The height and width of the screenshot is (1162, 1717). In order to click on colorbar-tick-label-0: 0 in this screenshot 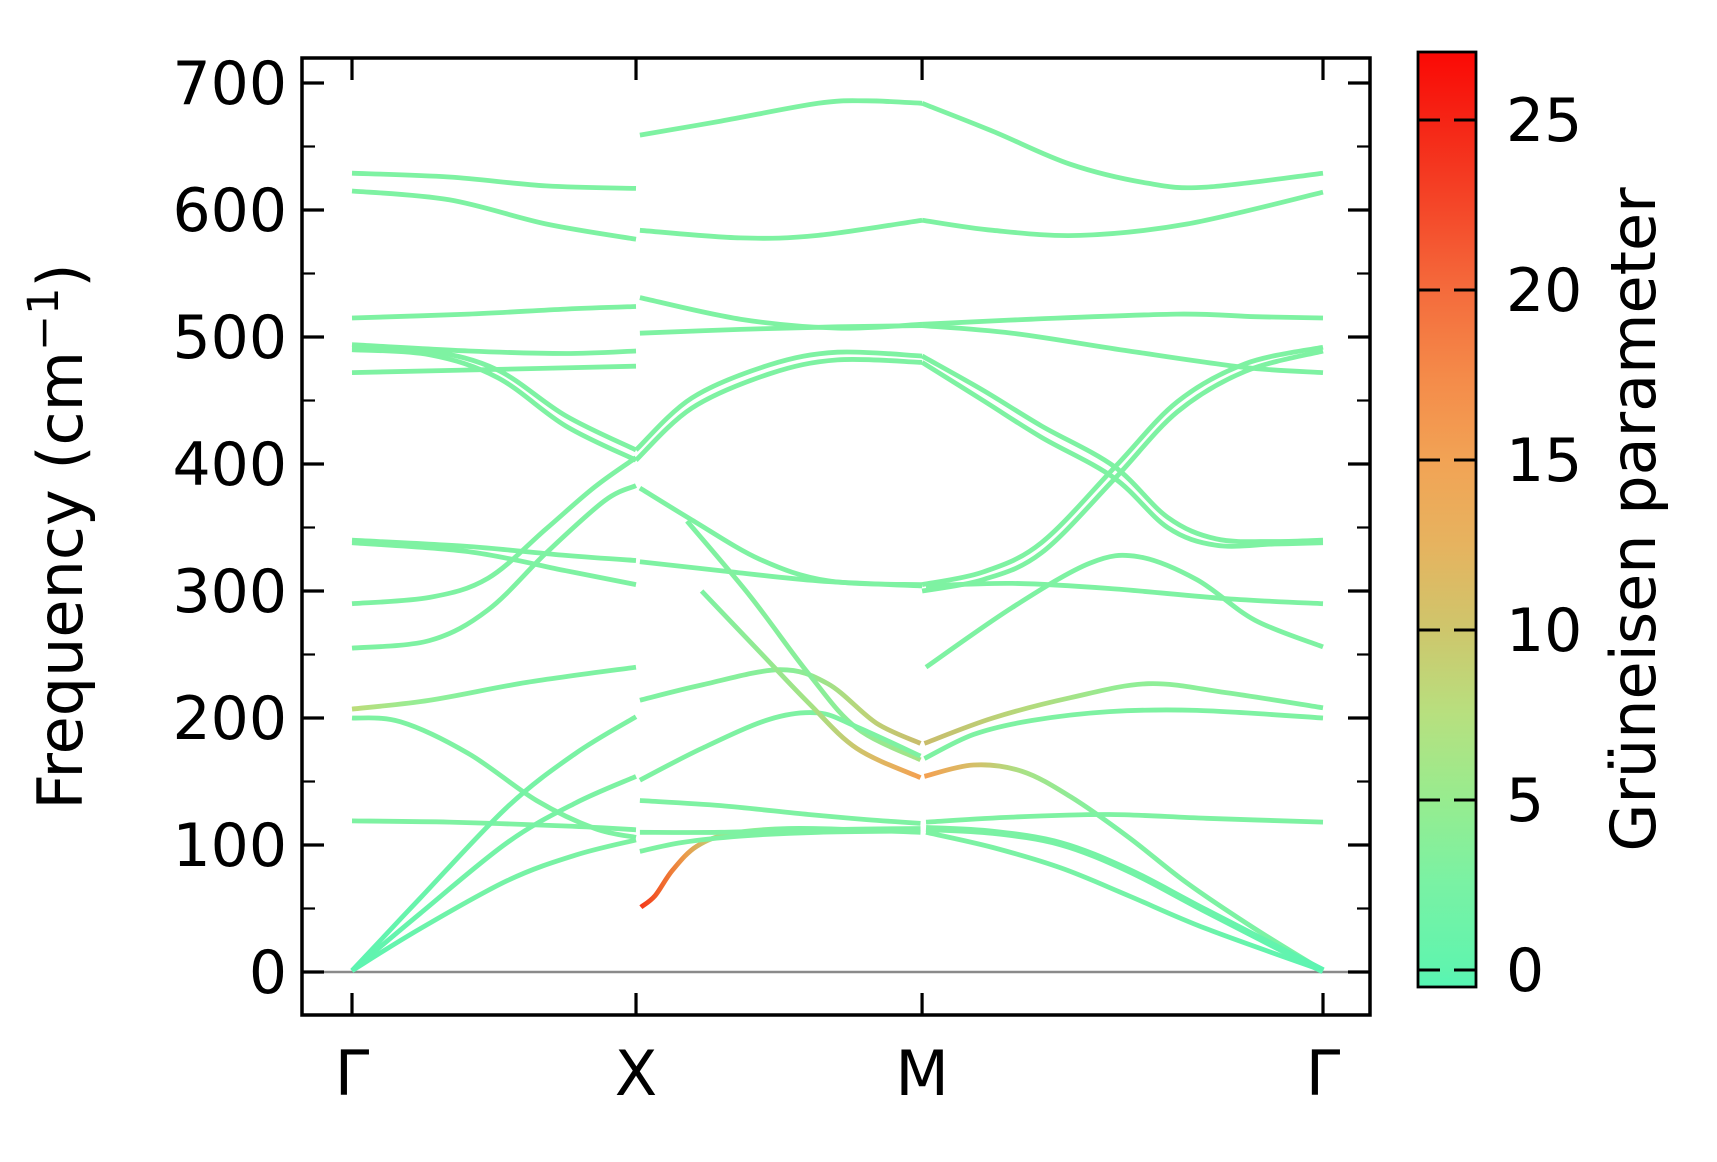, I will do `click(1525, 971)`.